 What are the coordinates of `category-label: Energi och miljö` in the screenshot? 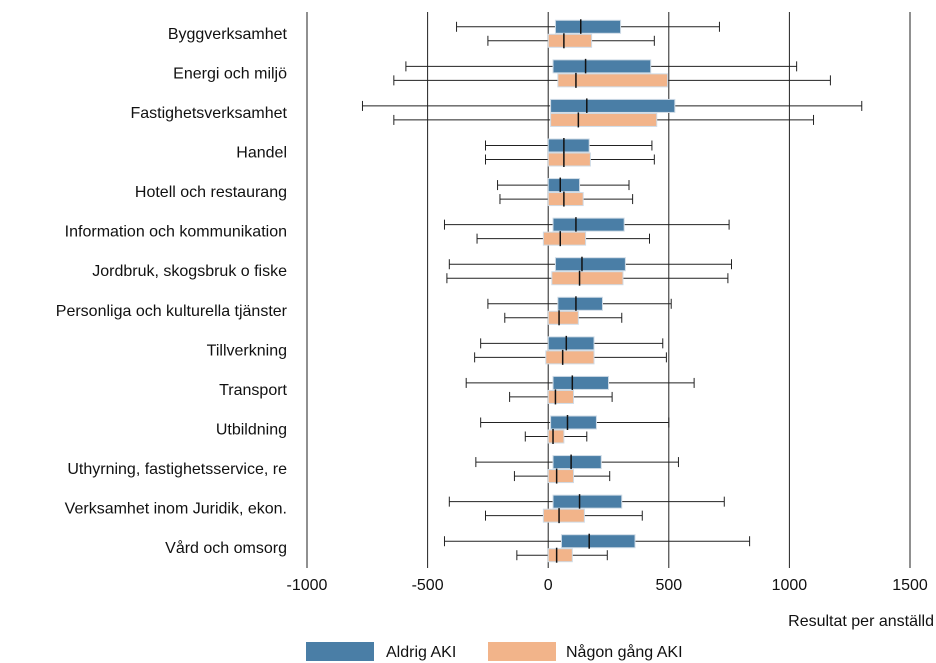 It's located at (230, 73).